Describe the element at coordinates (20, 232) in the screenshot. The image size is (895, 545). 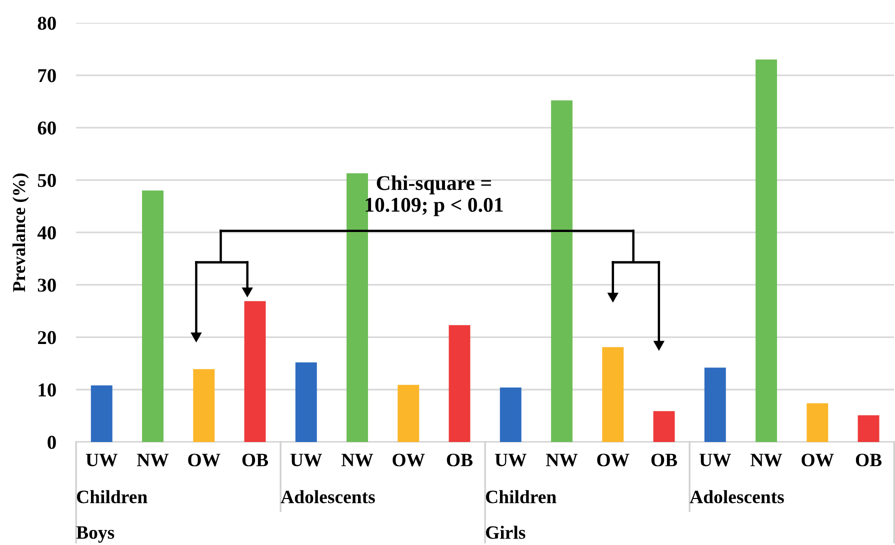
I see `y-axis-title: Prevalance (%)` at that location.